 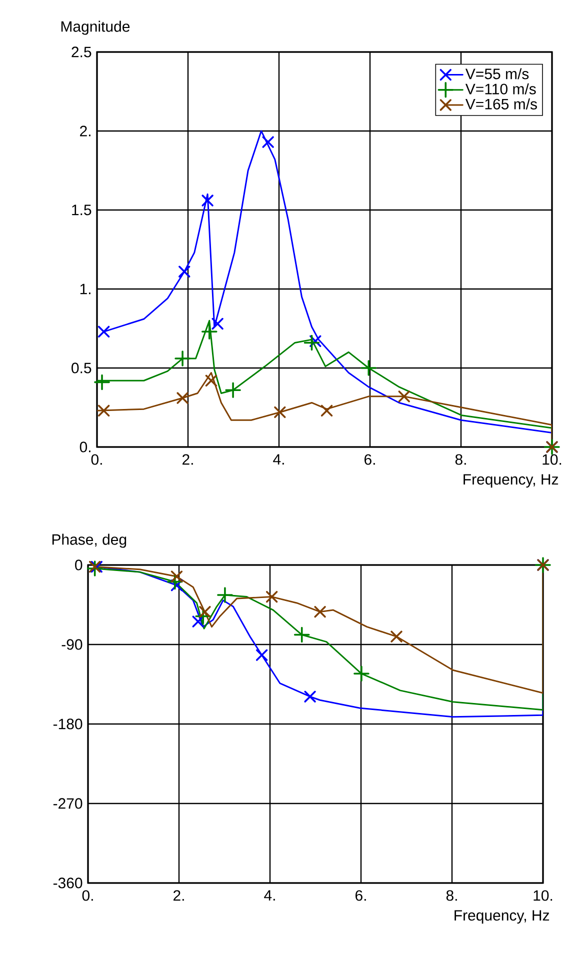 What do you see at coordinates (82, 210) in the screenshot?
I see `y-tick-label: 1.5` at bounding box center [82, 210].